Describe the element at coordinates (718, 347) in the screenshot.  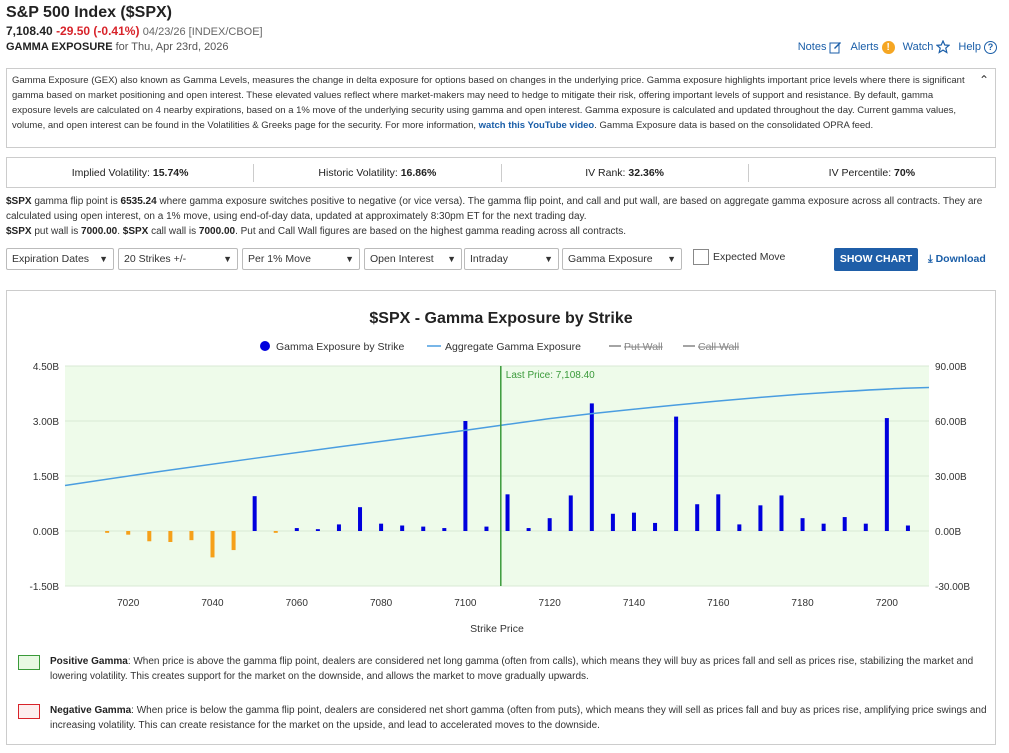
I see `legend-label: Call Wall` at that location.